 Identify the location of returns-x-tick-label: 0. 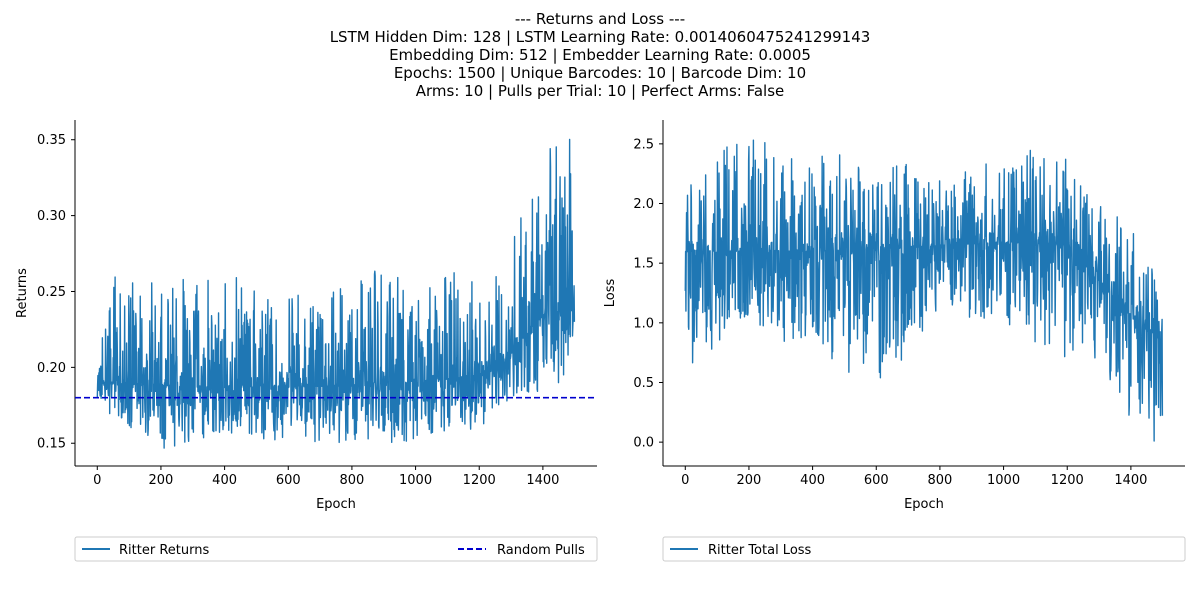
(97, 480).